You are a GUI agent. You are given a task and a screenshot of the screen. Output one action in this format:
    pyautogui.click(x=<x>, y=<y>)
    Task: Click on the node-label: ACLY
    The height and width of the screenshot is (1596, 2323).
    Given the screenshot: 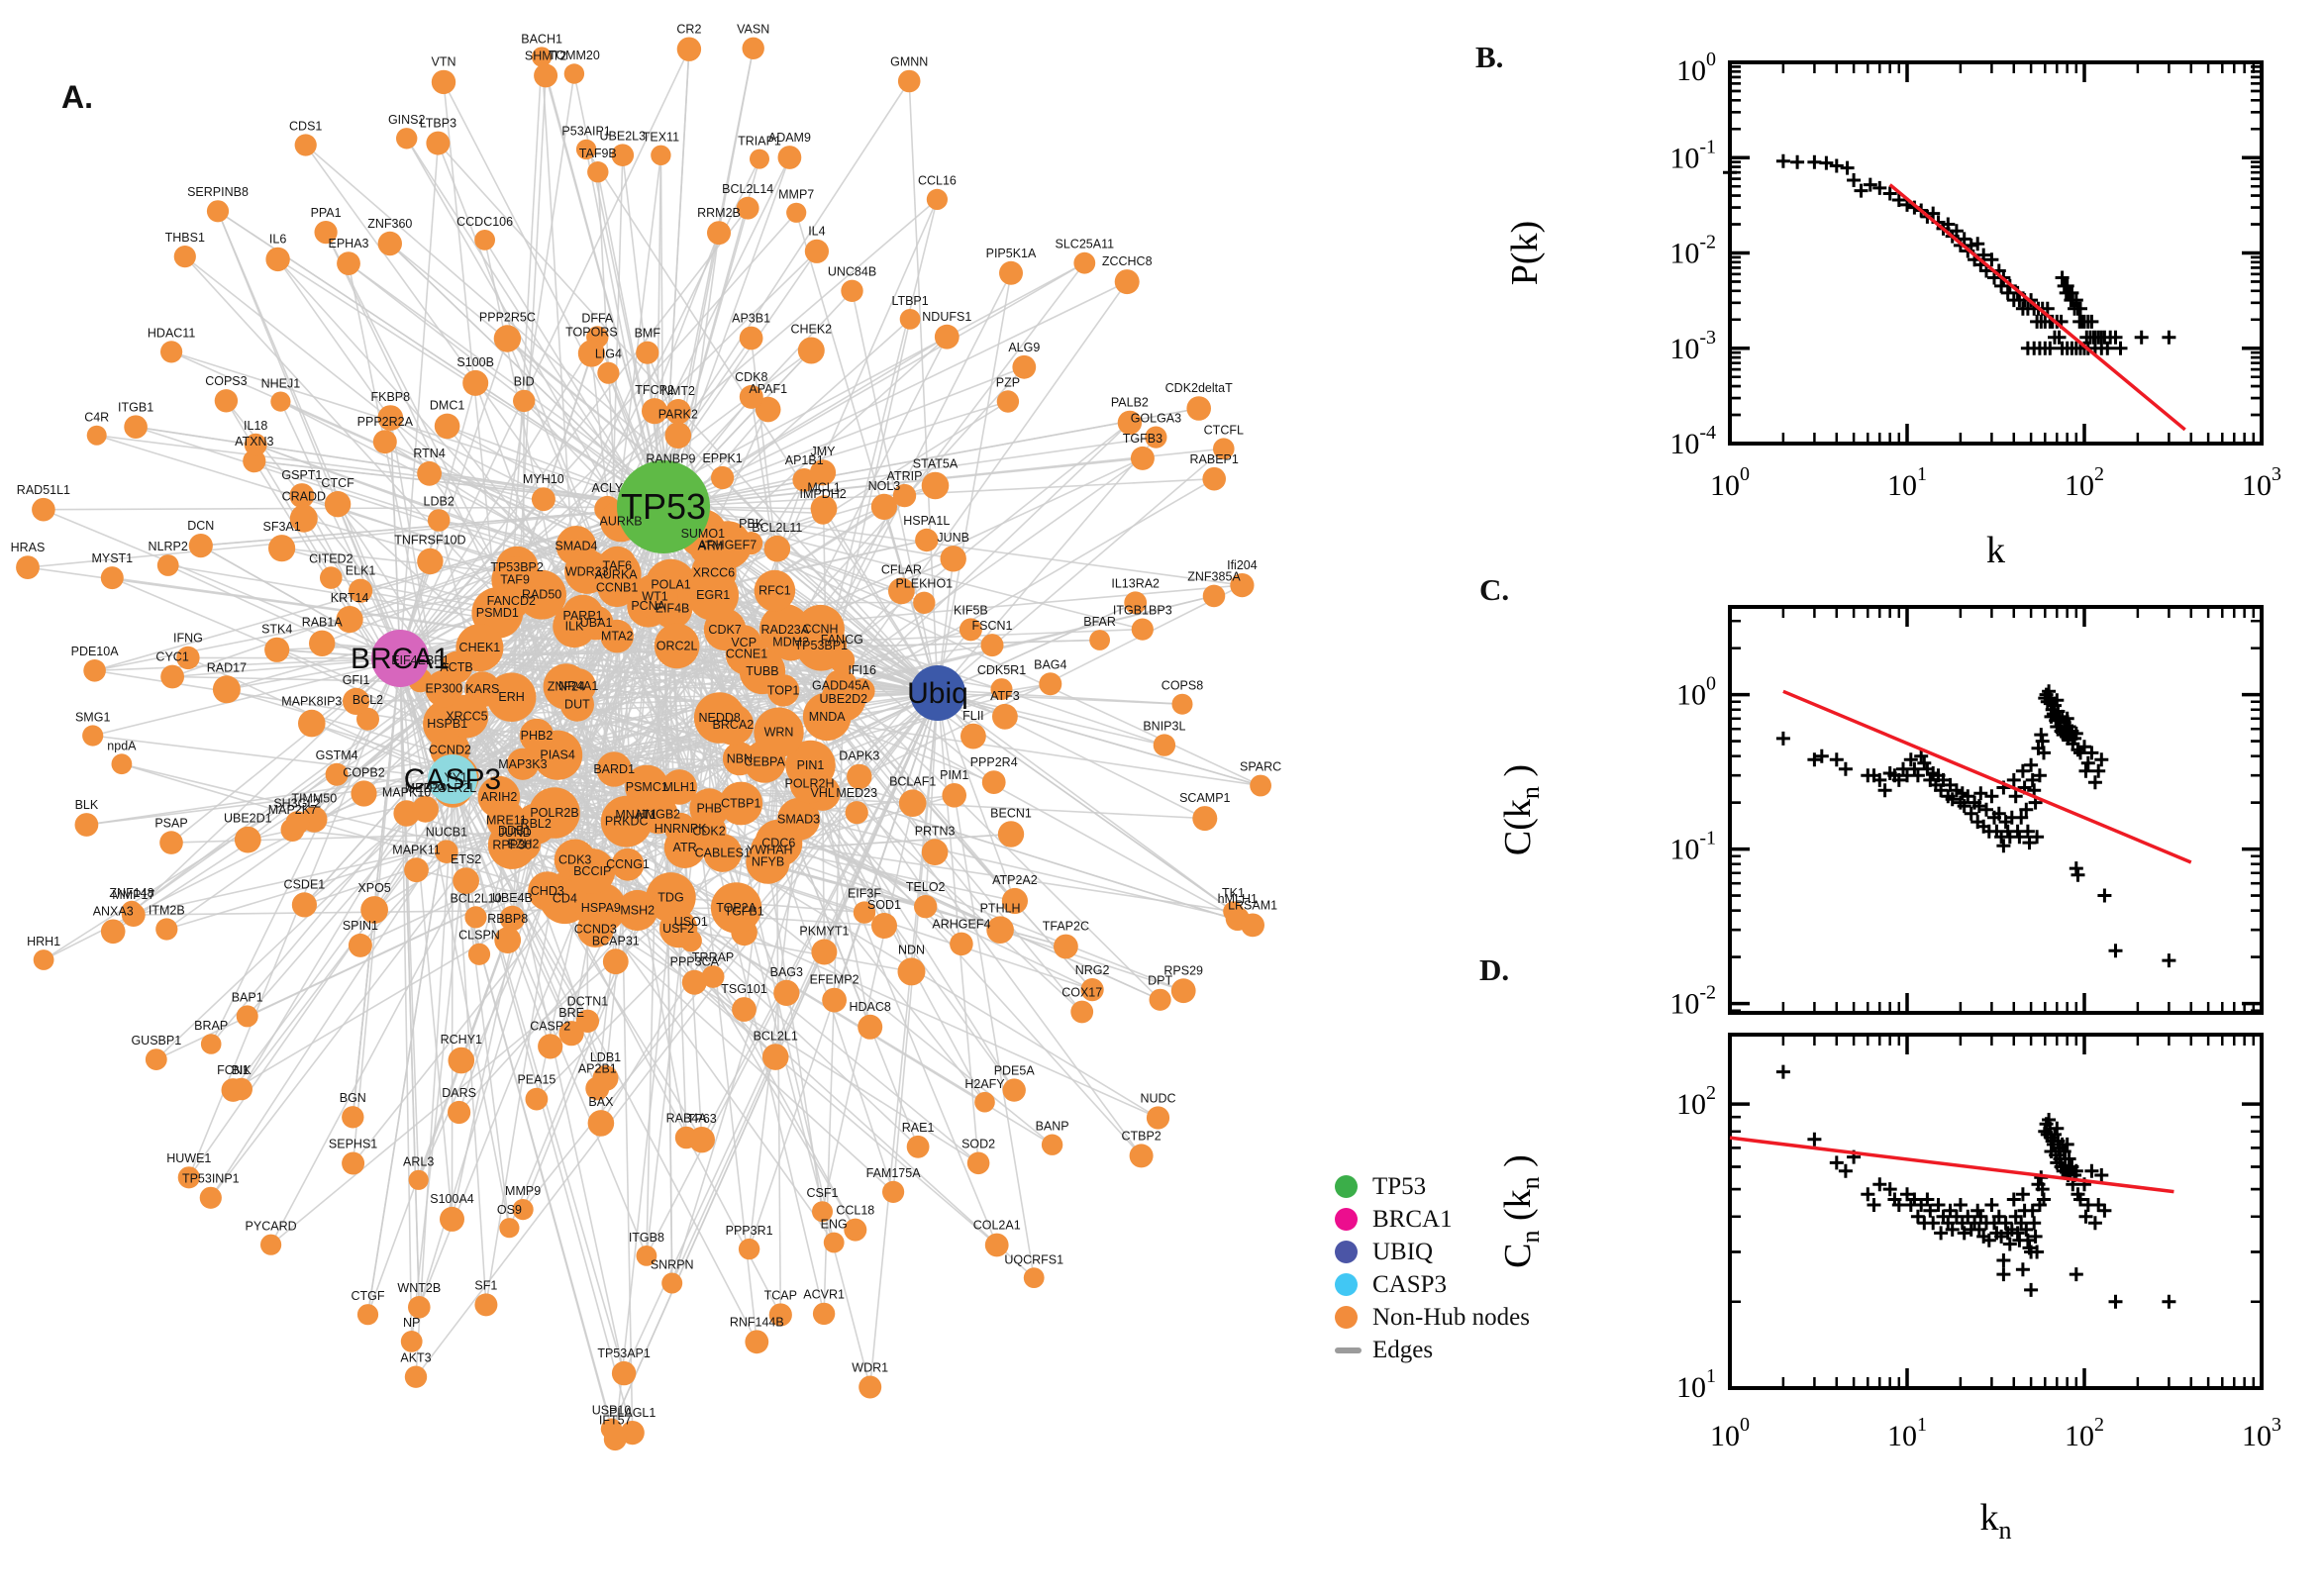 What is the action you would take?
    pyautogui.click(x=608, y=488)
    